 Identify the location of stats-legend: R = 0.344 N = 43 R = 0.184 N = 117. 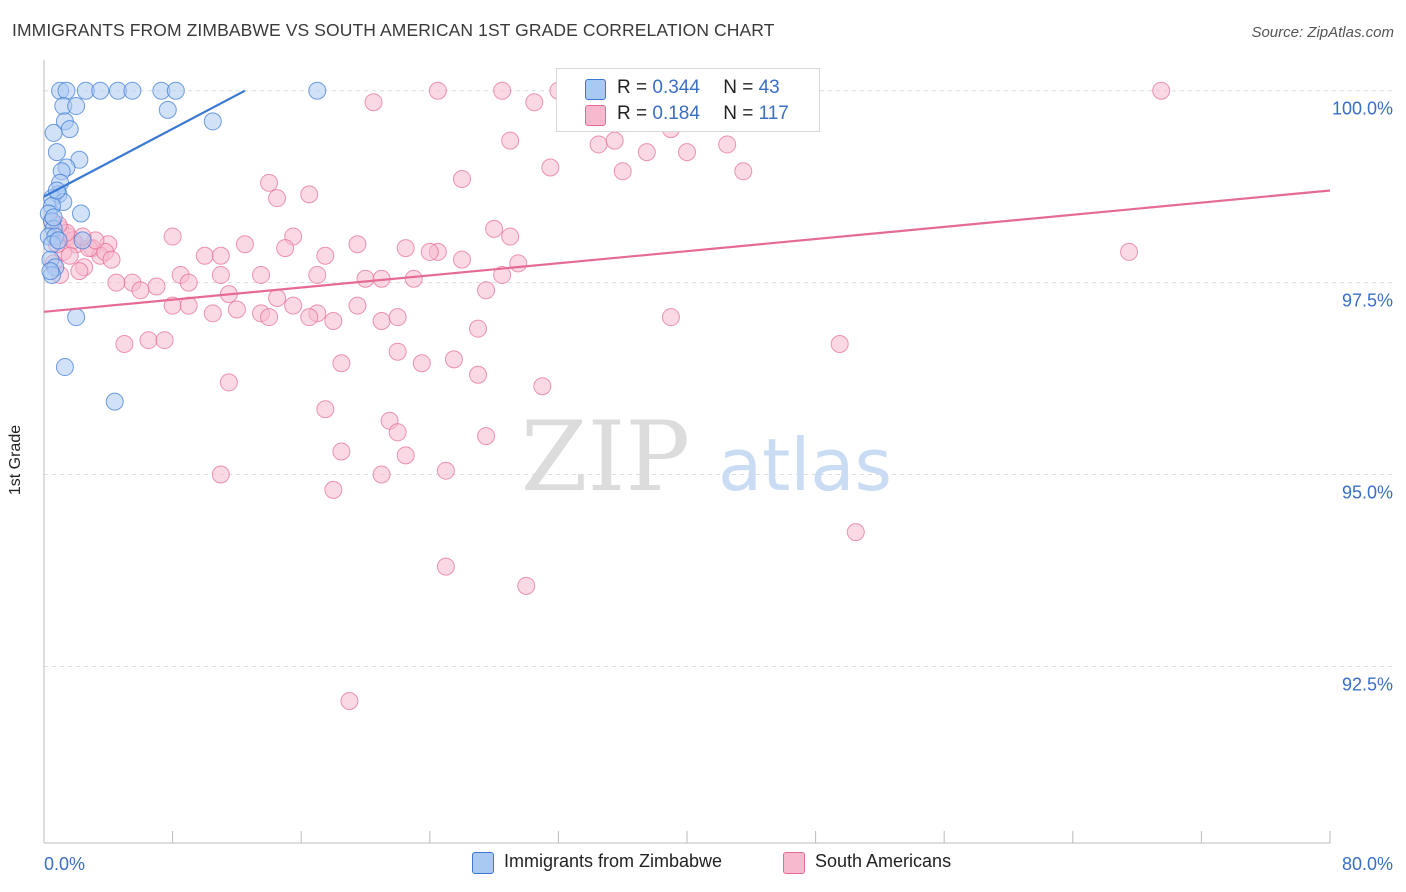
(688, 100).